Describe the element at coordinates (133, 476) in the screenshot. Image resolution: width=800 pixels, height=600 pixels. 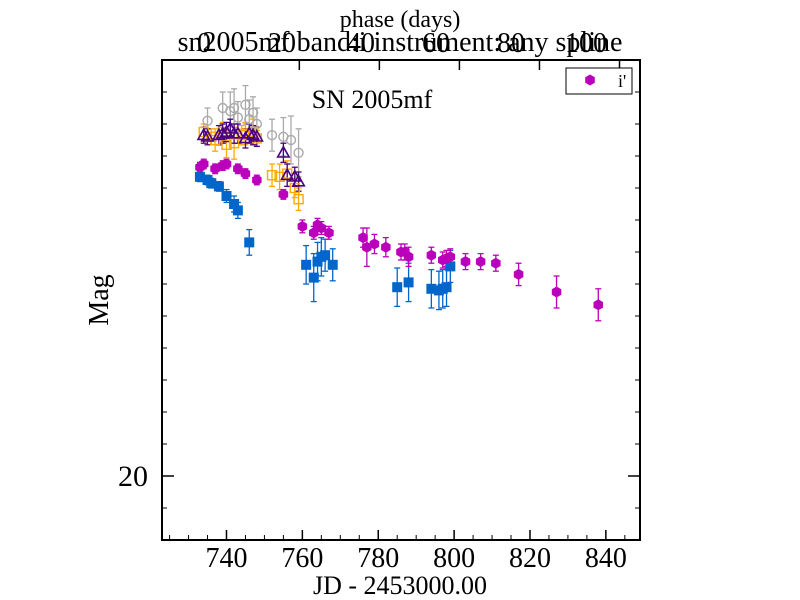
I see `y-tick-label: 20` at that location.